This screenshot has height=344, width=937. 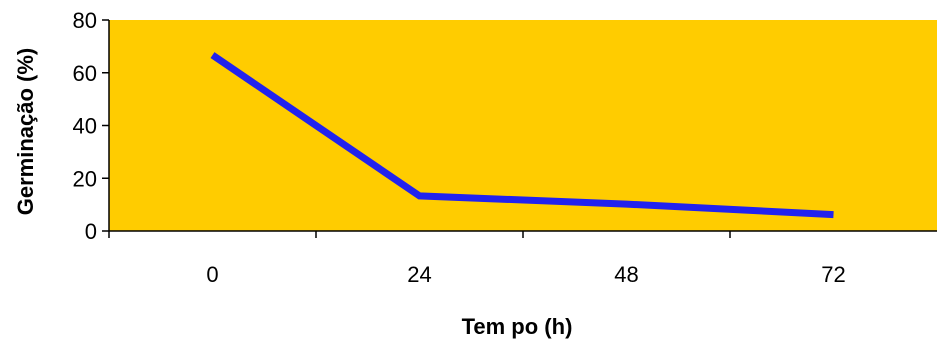 What do you see at coordinates (85, 20) in the screenshot?
I see `y-tick-label: 80` at bounding box center [85, 20].